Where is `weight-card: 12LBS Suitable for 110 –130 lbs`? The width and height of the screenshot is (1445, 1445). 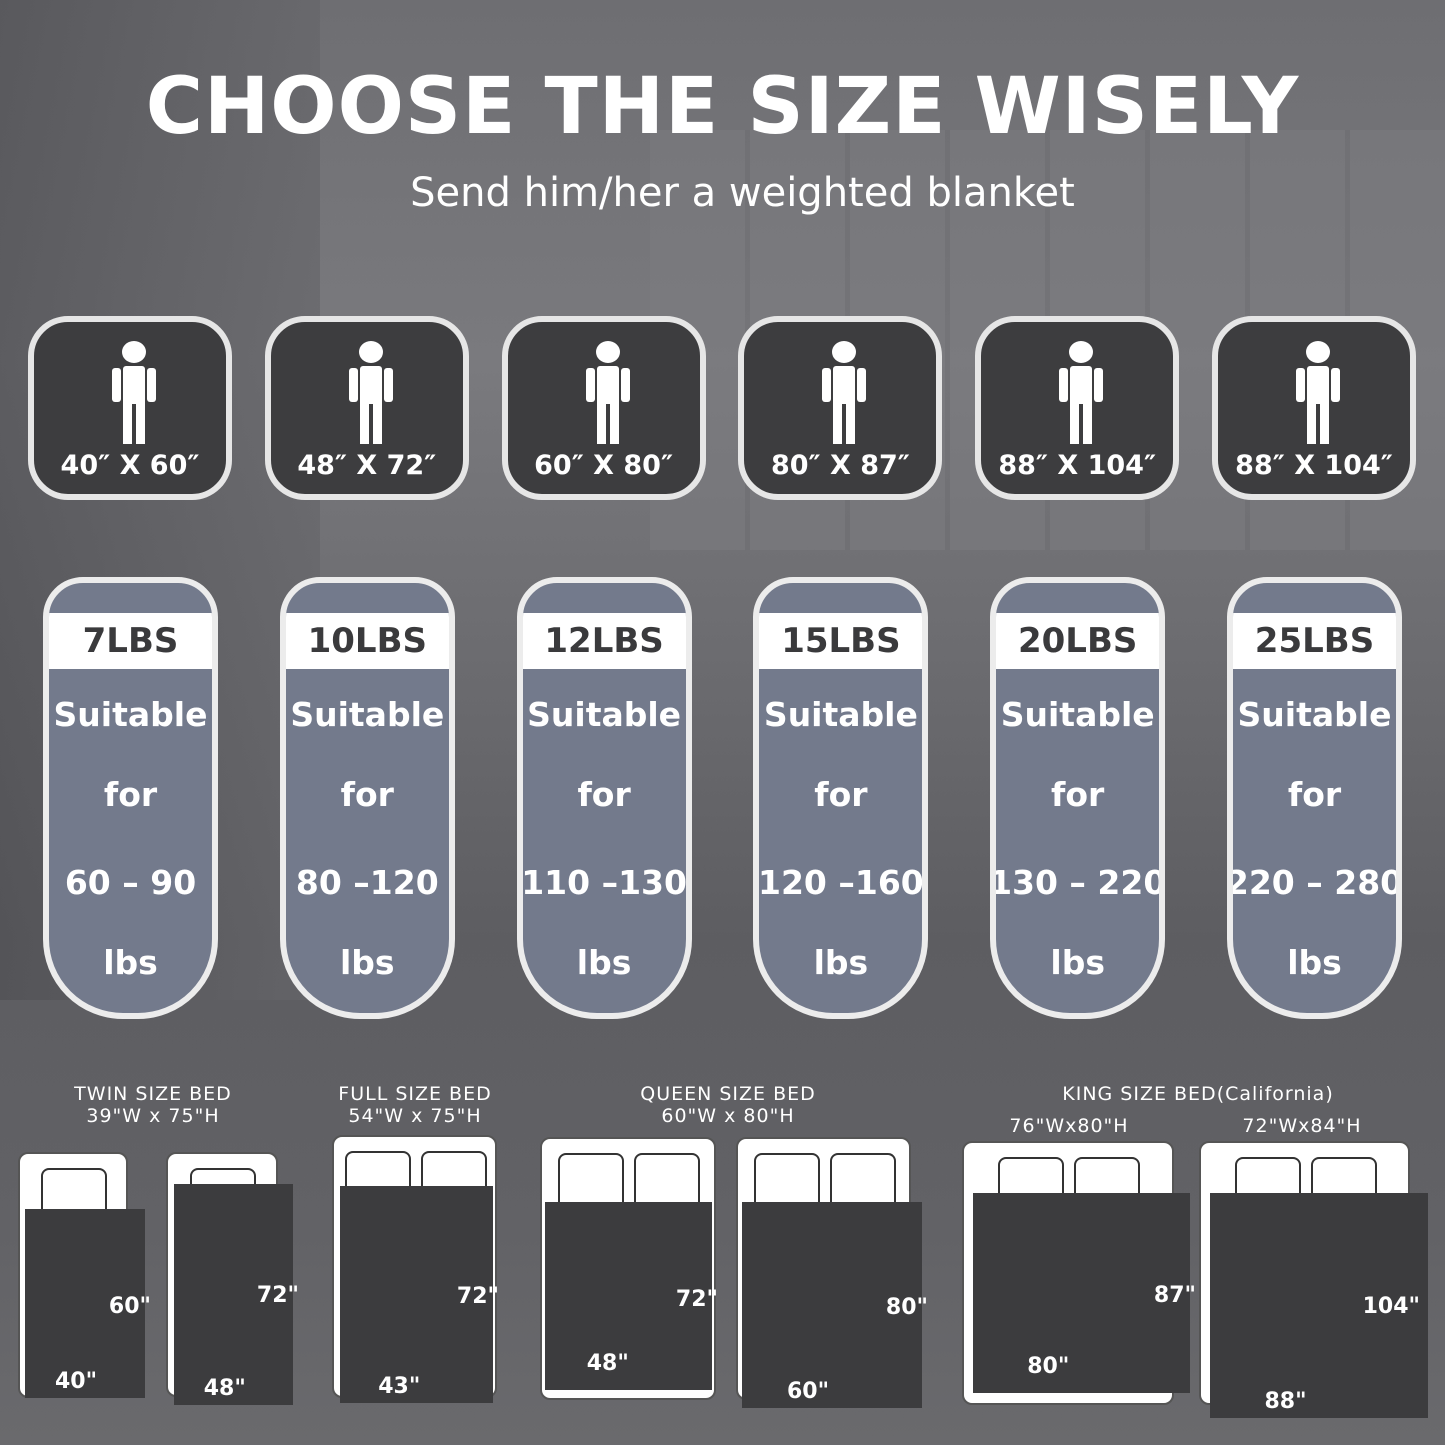 weight-card: 12LBS Suitable for 110 –130 lbs is located at coordinates (604, 798).